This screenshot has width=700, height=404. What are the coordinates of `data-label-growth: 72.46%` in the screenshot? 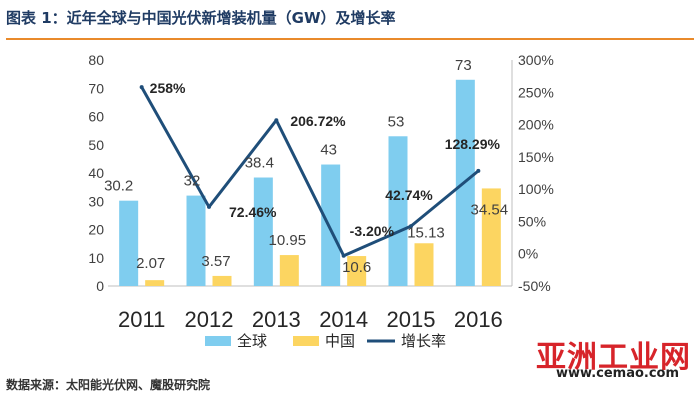 It's located at (253, 212).